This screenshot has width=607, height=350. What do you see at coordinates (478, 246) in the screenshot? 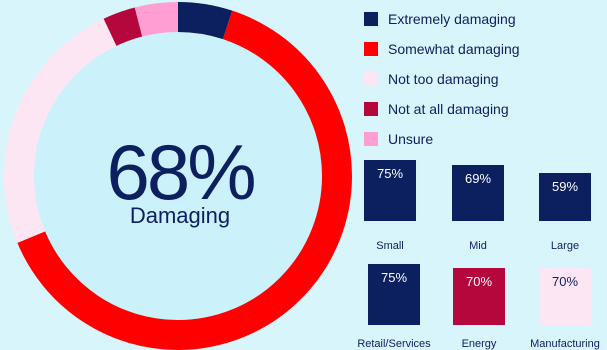
I see `bar-category-label: Mid` at bounding box center [478, 246].